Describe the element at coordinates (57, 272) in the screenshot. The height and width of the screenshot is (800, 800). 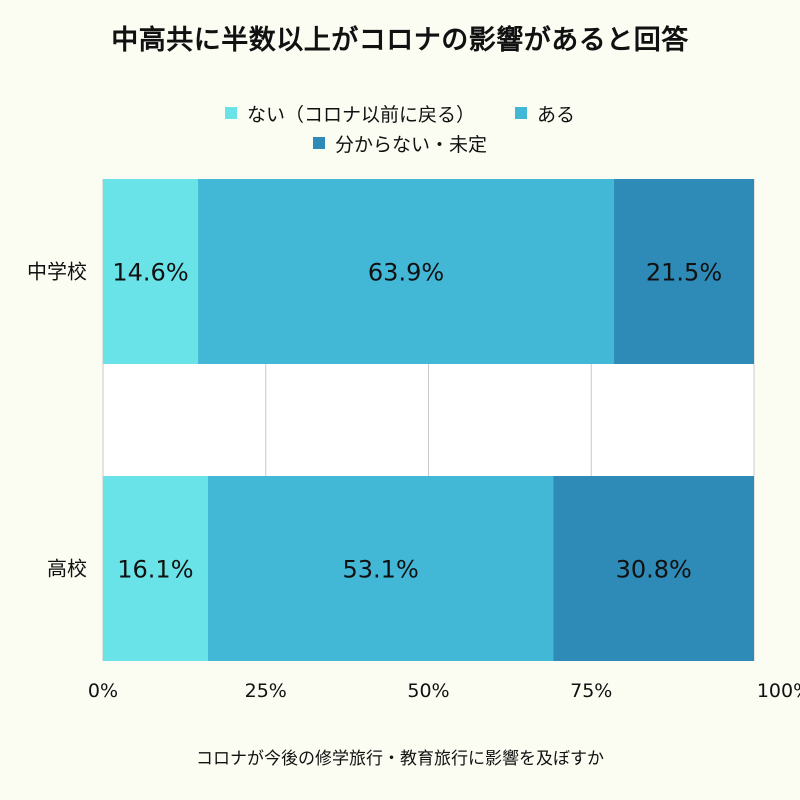
I see `category-label: 中学校` at that location.